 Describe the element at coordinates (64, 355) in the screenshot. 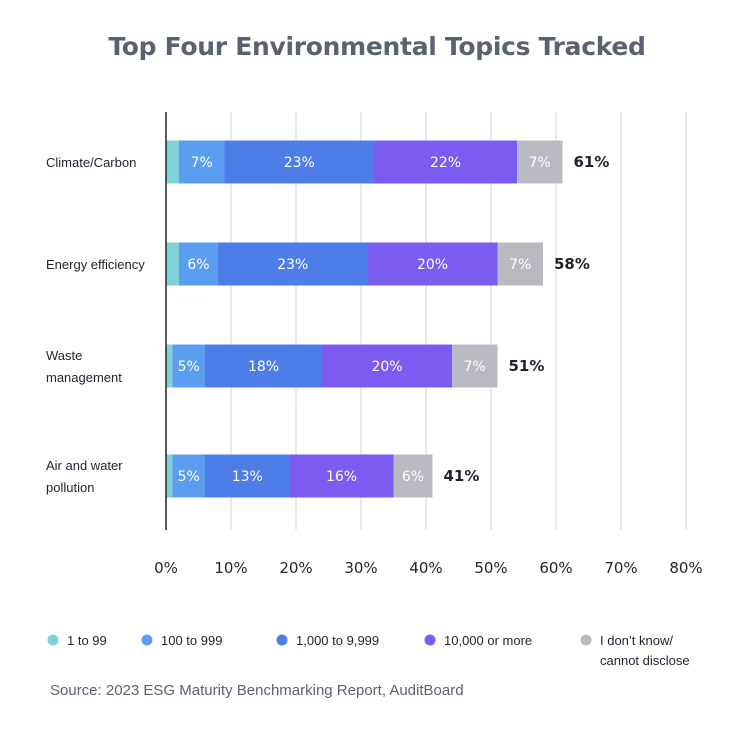

I see `category-label: Waste` at that location.